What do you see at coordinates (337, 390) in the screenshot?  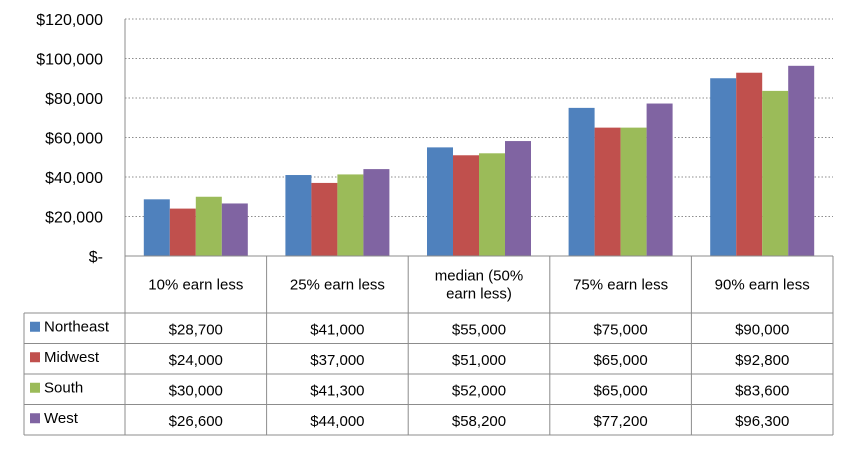 I see `data-label-south-1: $41,300` at bounding box center [337, 390].